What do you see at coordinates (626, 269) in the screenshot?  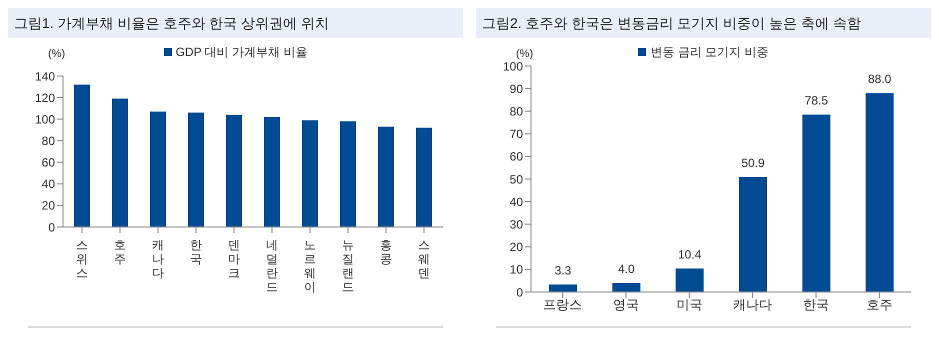 I see `text: 4.0` at bounding box center [626, 269].